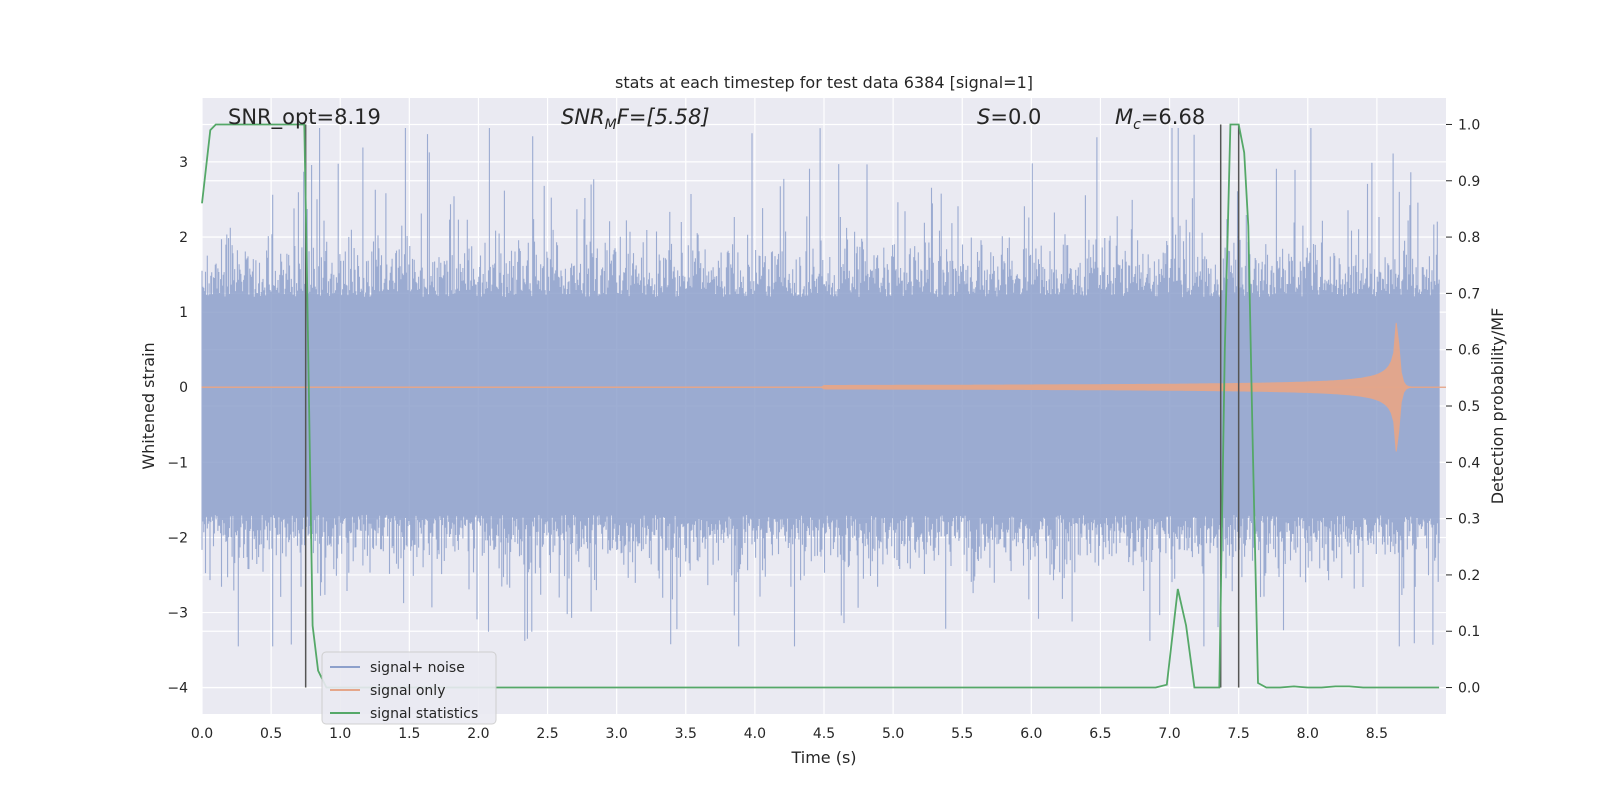 This screenshot has height=800, width=1600. What do you see at coordinates (1124, 117) in the screenshot?
I see `annotation-mc-main: M` at bounding box center [1124, 117].